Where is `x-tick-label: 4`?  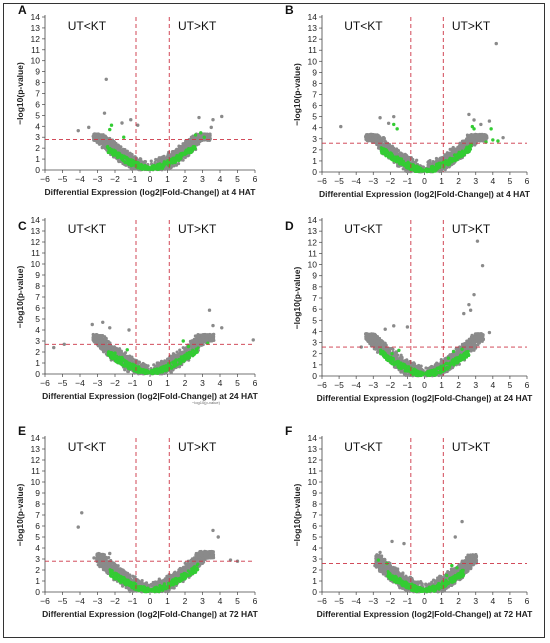 x-tick-label: 4 is located at coordinates (220, 383).